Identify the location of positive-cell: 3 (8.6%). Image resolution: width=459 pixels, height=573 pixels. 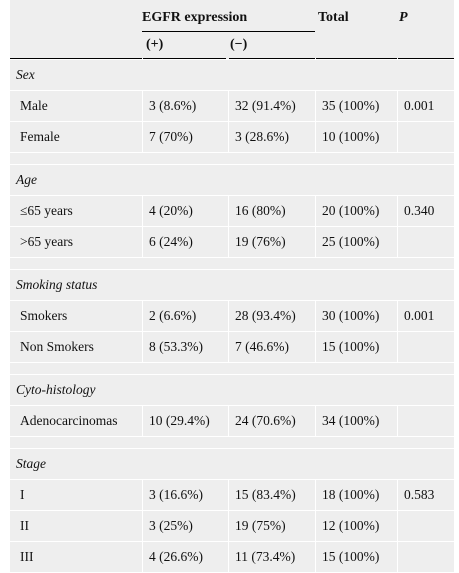
(185, 106).